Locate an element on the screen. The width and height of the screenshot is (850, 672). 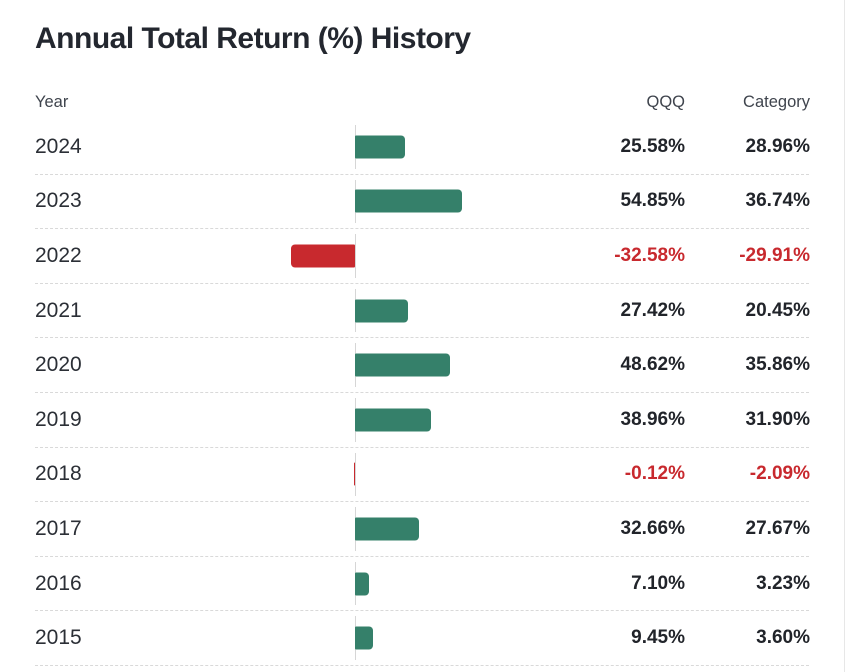
year-label: 2016 is located at coordinates (58, 583).